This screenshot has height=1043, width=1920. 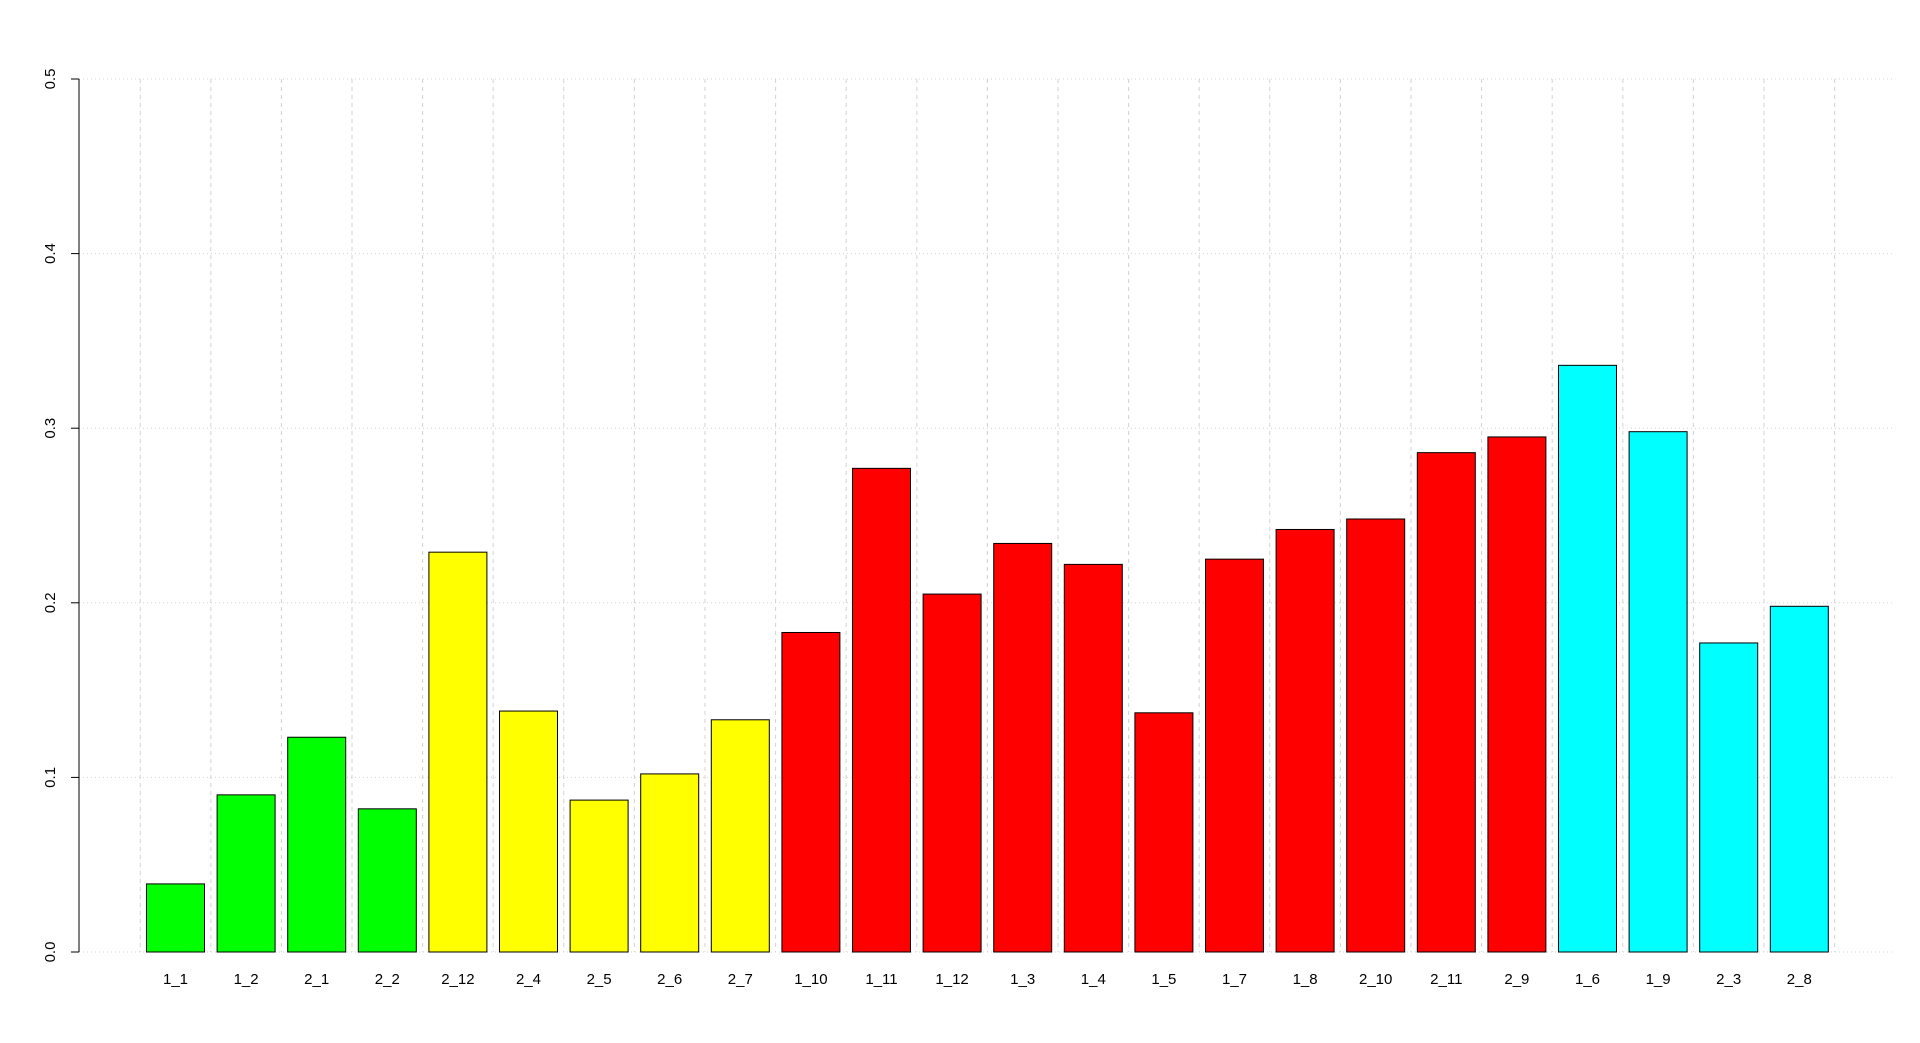 What do you see at coordinates (881, 979) in the screenshot?
I see `x-tick-label: 1_11` at bounding box center [881, 979].